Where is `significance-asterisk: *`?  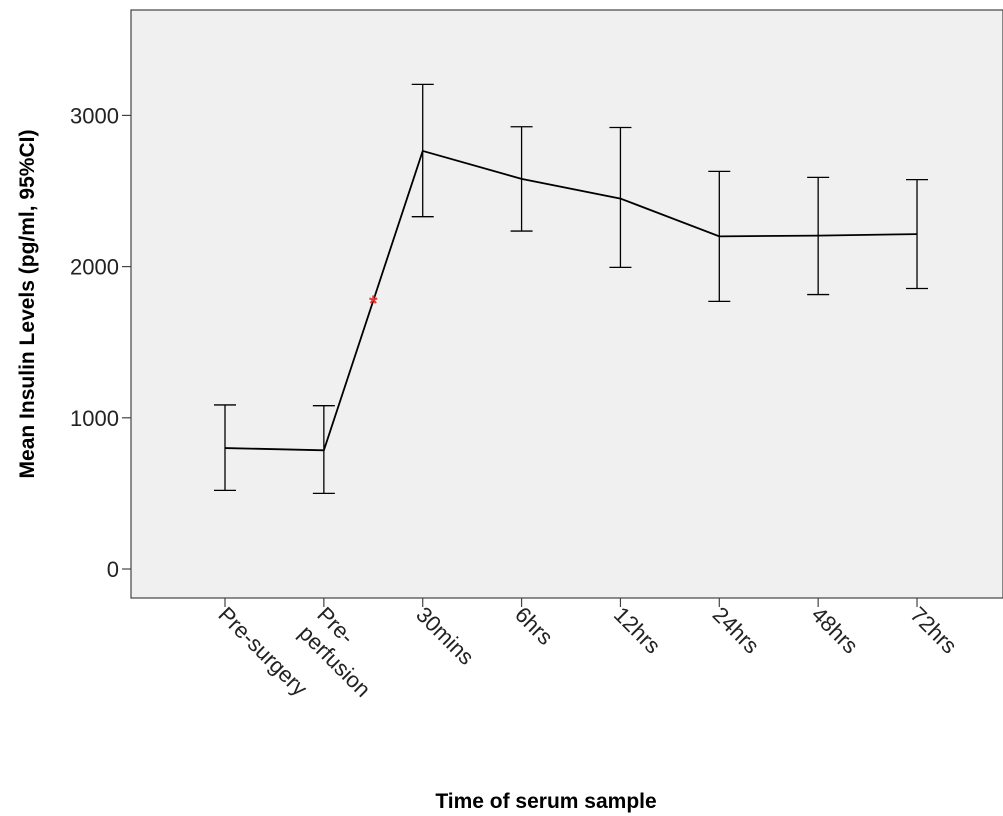
significance-asterisk: * is located at coordinates (373, 303).